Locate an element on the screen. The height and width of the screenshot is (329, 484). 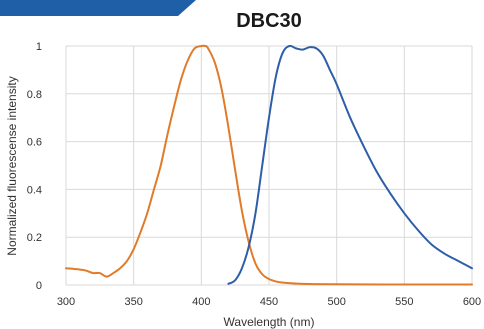
header-banner is located at coordinates (98, 8).